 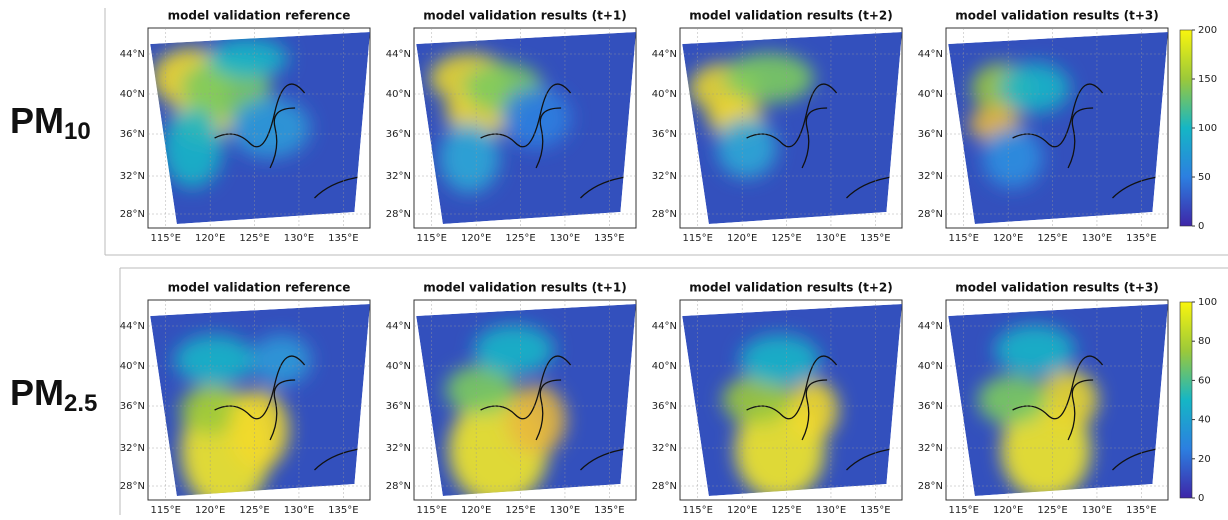 I want to click on colorbar-tick-label: 0, so click(x=1201, y=226).